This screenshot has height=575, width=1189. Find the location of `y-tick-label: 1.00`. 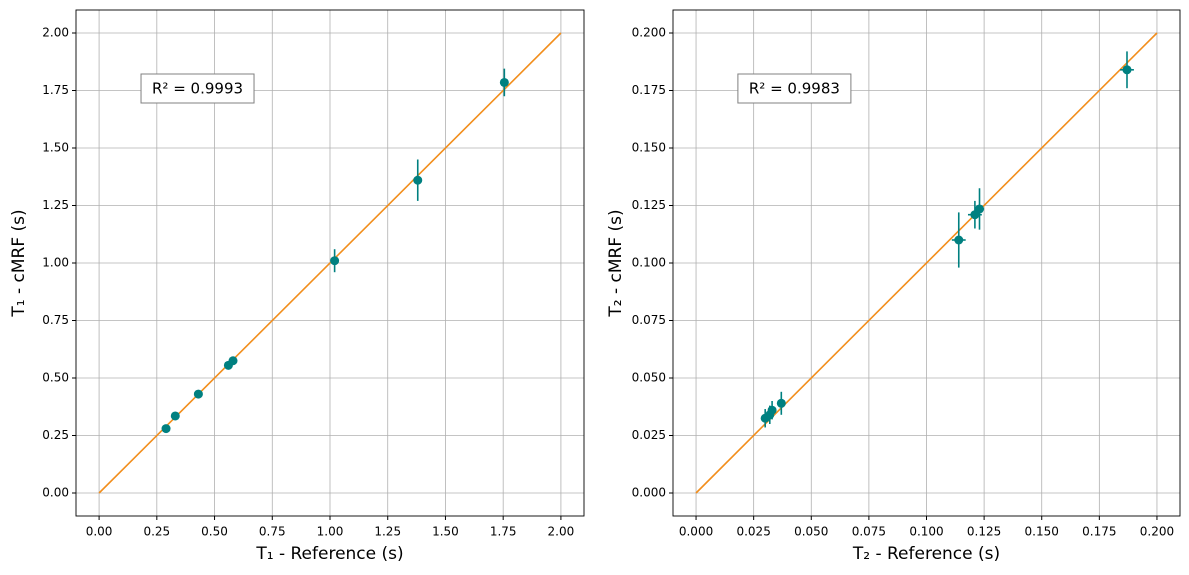

y-tick-label: 1.00 is located at coordinates (55, 263).